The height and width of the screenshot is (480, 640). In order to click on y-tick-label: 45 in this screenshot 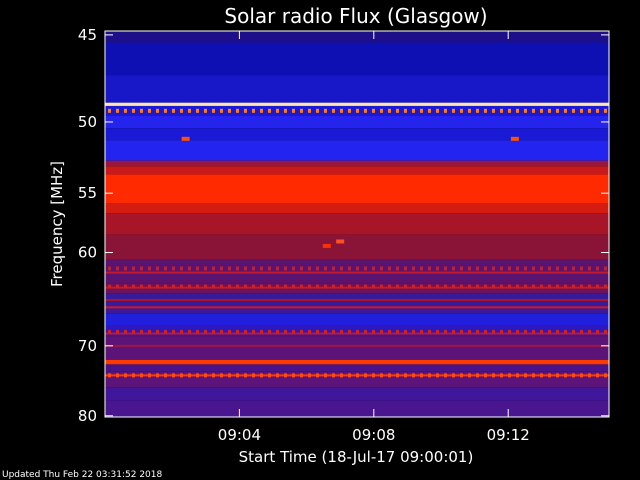, I will do `click(87, 35)`.